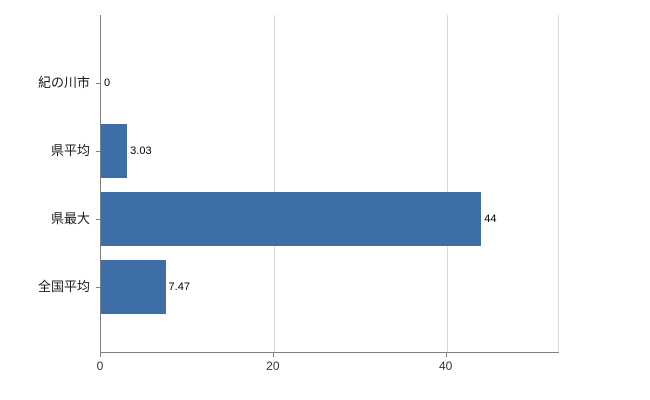 Image resolution: width=650 pixels, height=400 pixels. I want to click on bar-value-label-2: 44, so click(490, 219).